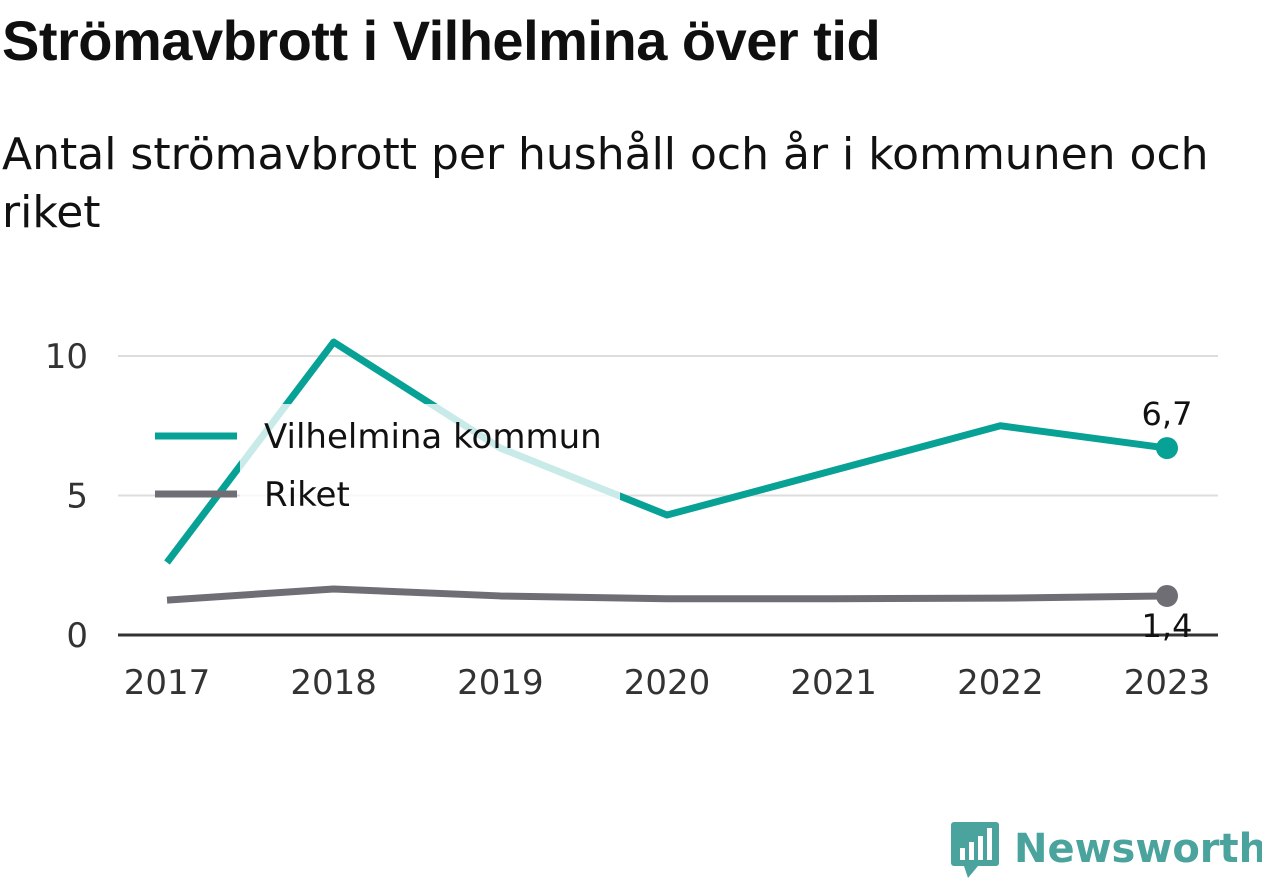 The height and width of the screenshot is (880, 1262). I want to click on newsworthy-logo-icon, so click(975, 850).